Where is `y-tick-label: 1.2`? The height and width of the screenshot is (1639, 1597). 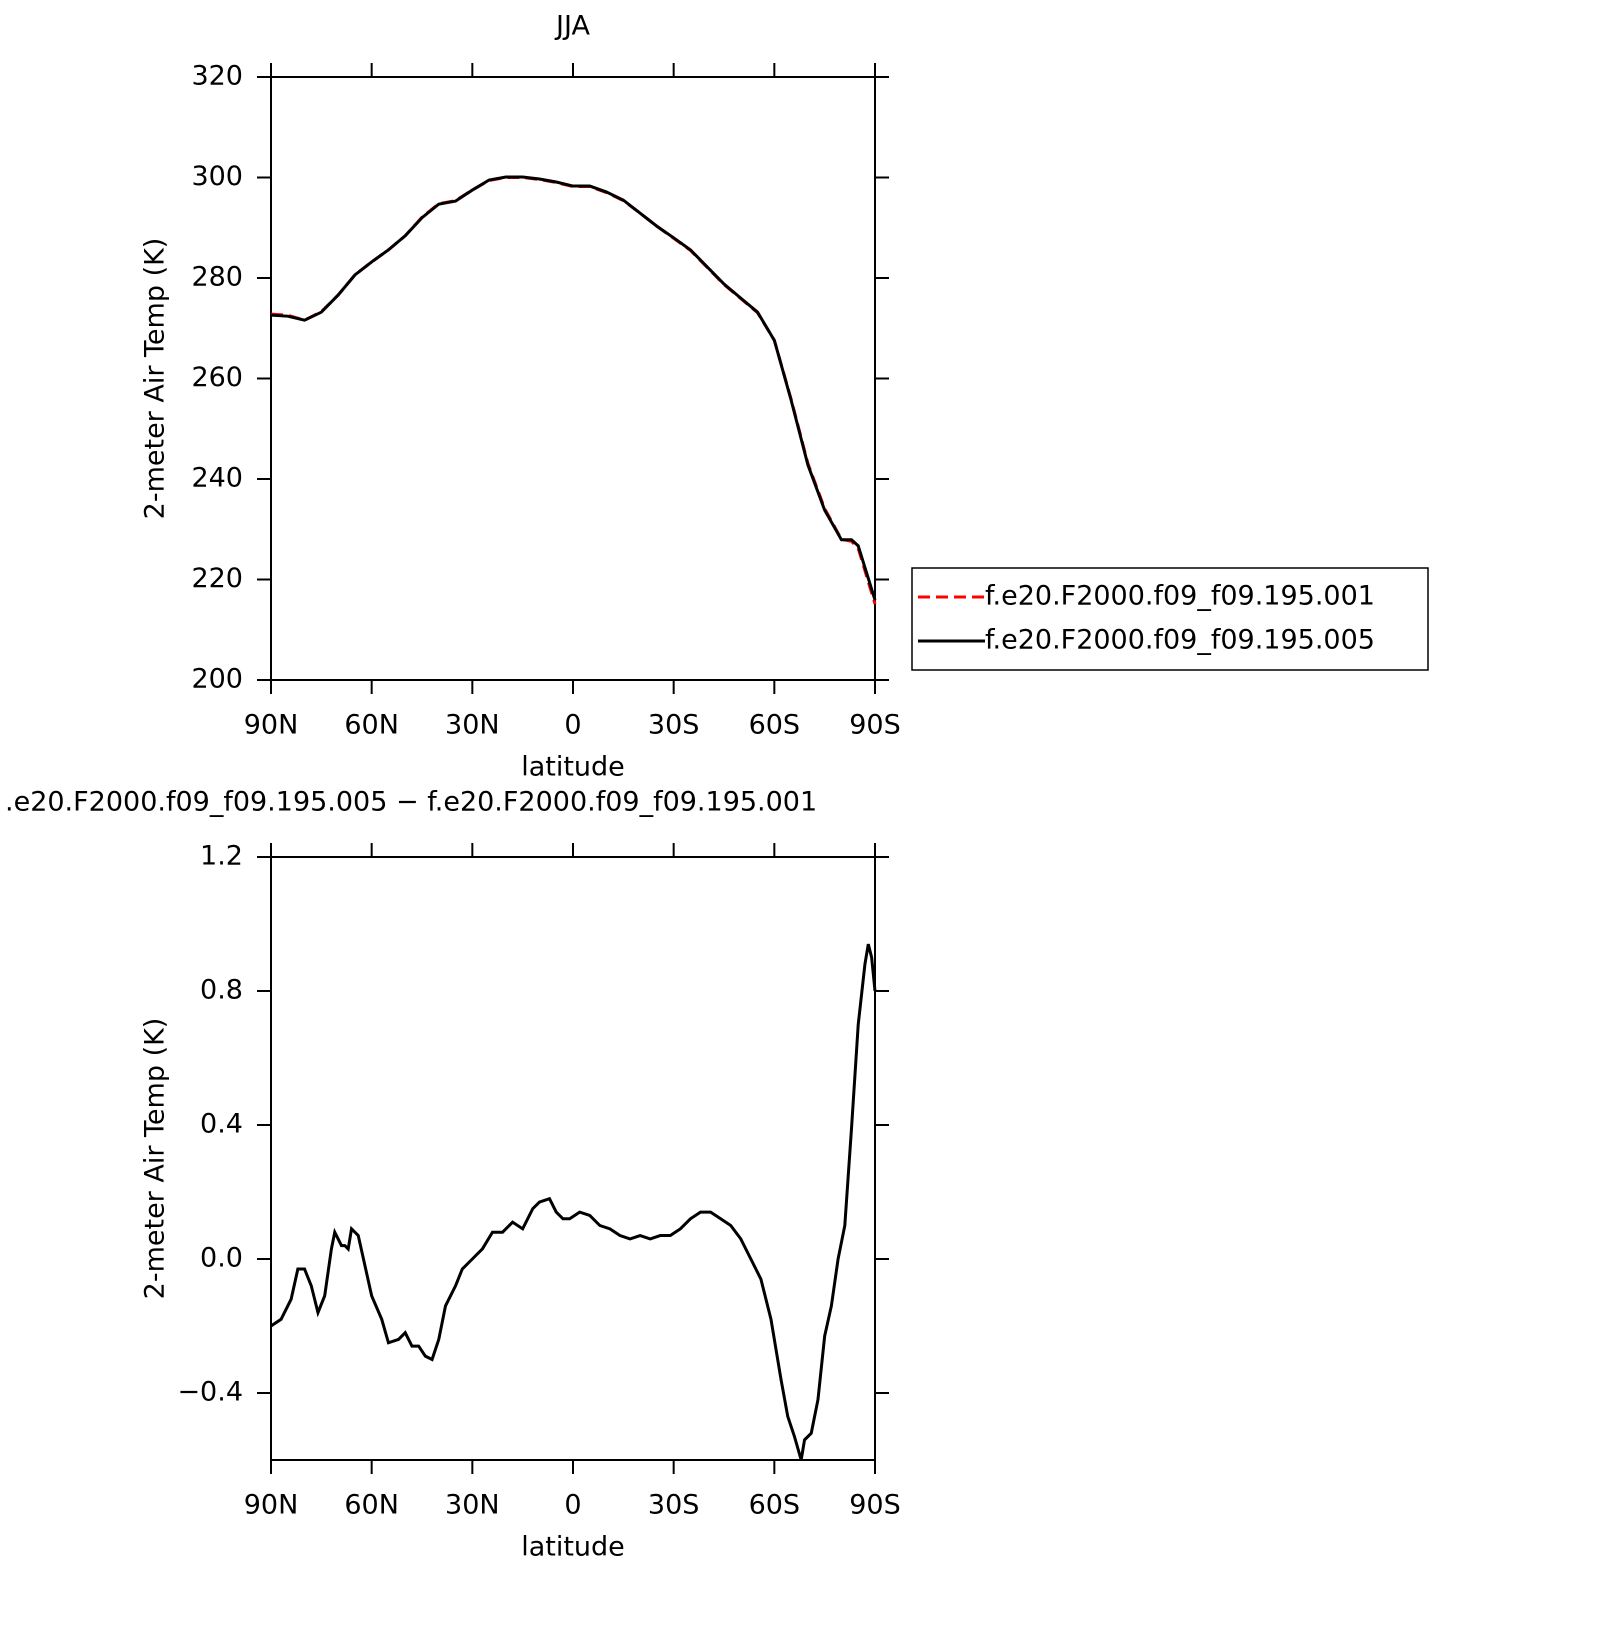
y-tick-label: 1.2 is located at coordinates (221, 856).